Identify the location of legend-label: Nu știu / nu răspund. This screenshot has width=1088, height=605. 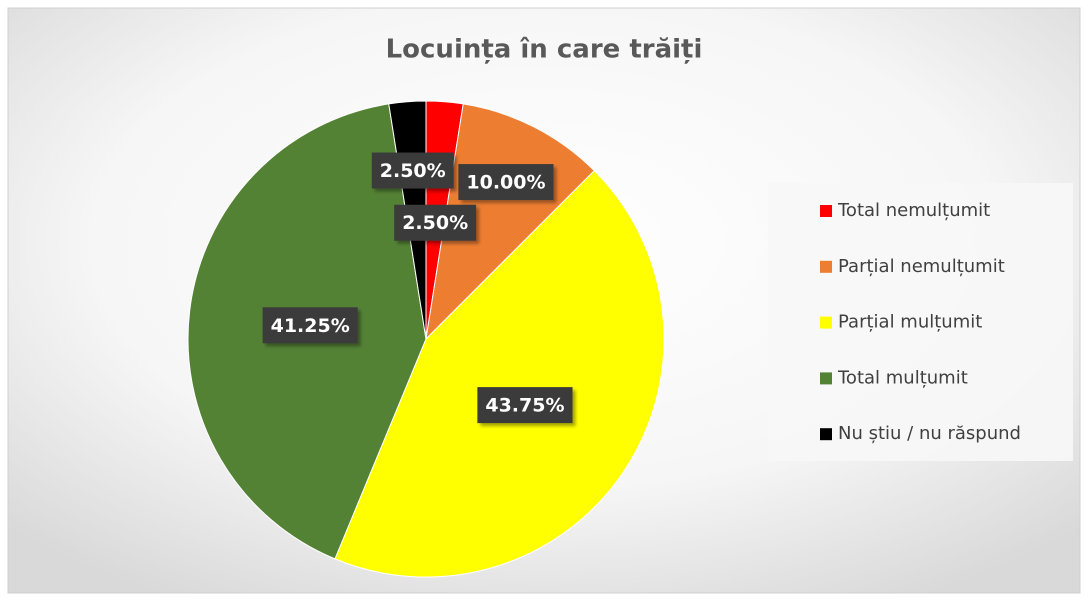
(929, 433).